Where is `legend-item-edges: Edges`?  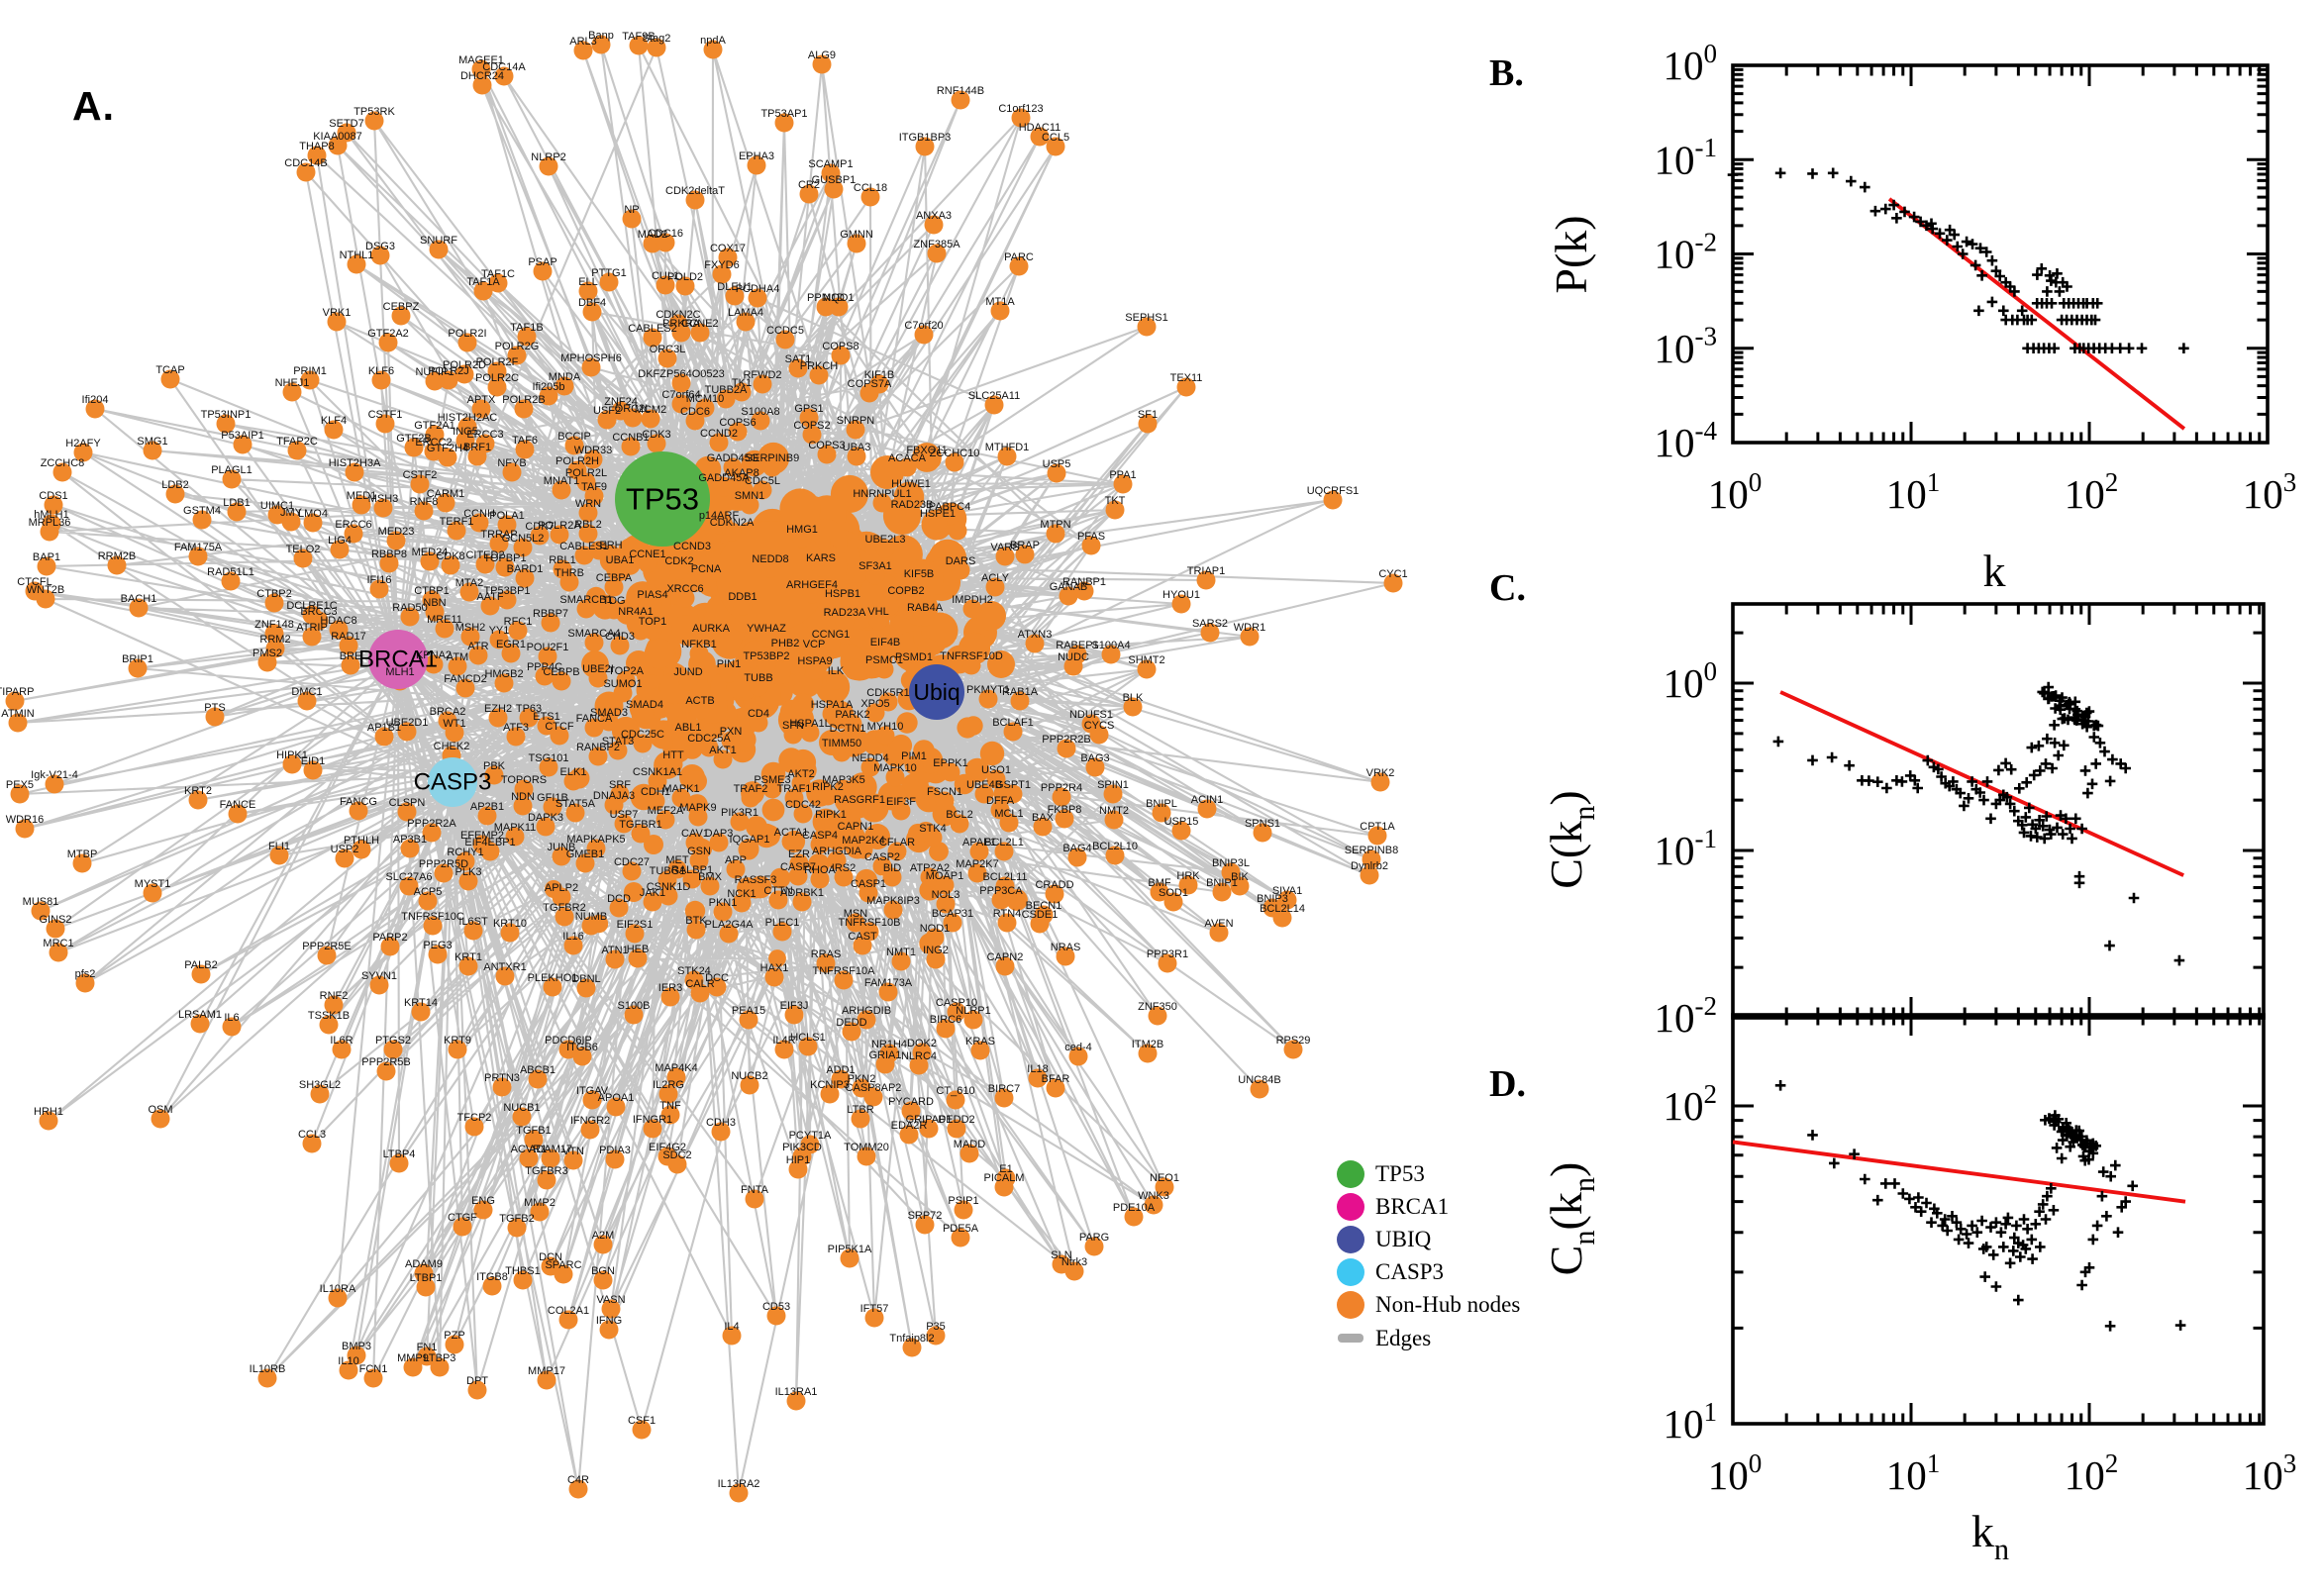 legend-item-edges: Edges is located at coordinates (1384, 1338).